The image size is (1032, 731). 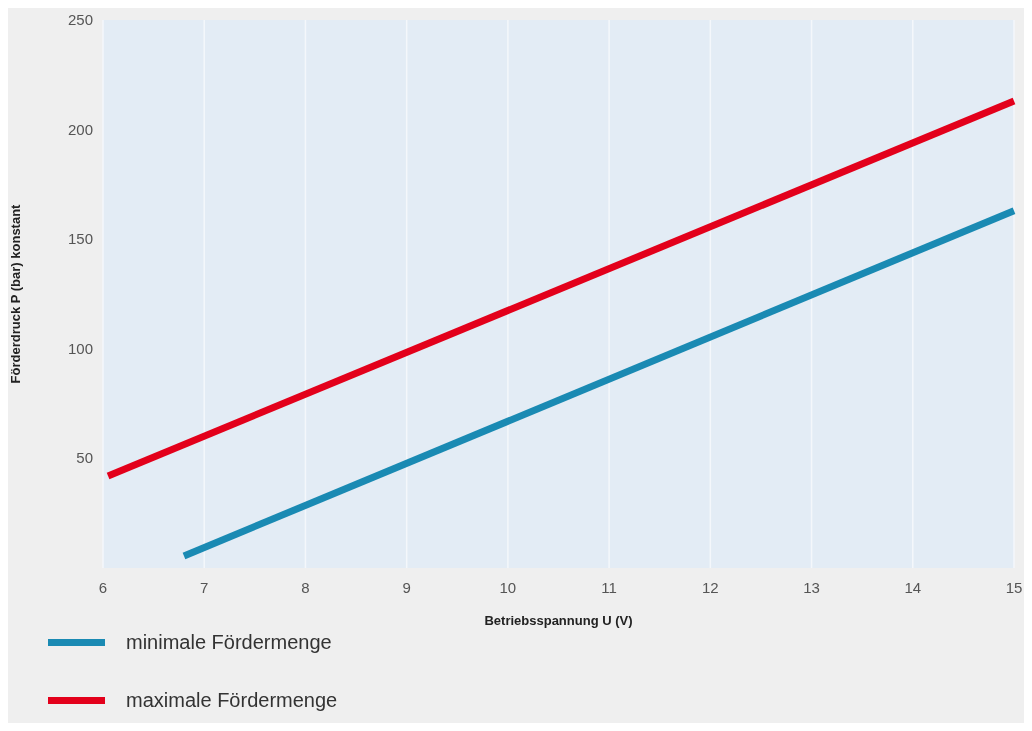 What do you see at coordinates (913, 587) in the screenshot?
I see `x-tick-label: 14` at bounding box center [913, 587].